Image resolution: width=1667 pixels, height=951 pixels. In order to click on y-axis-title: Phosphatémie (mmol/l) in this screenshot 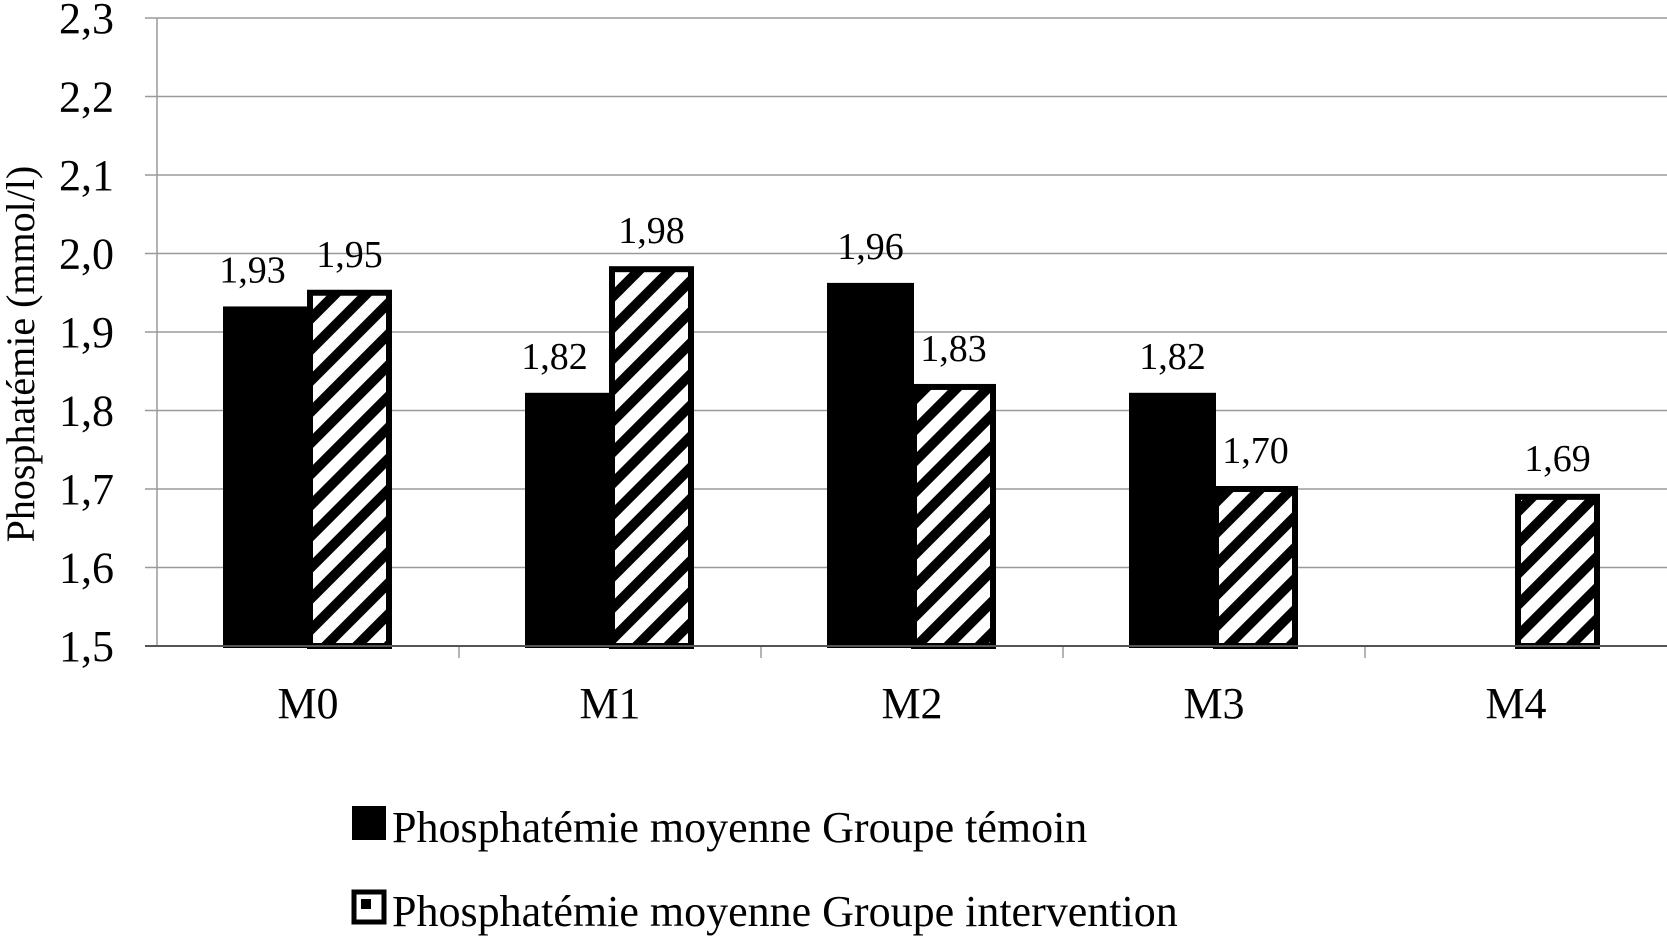, I will do `click(21, 354)`.